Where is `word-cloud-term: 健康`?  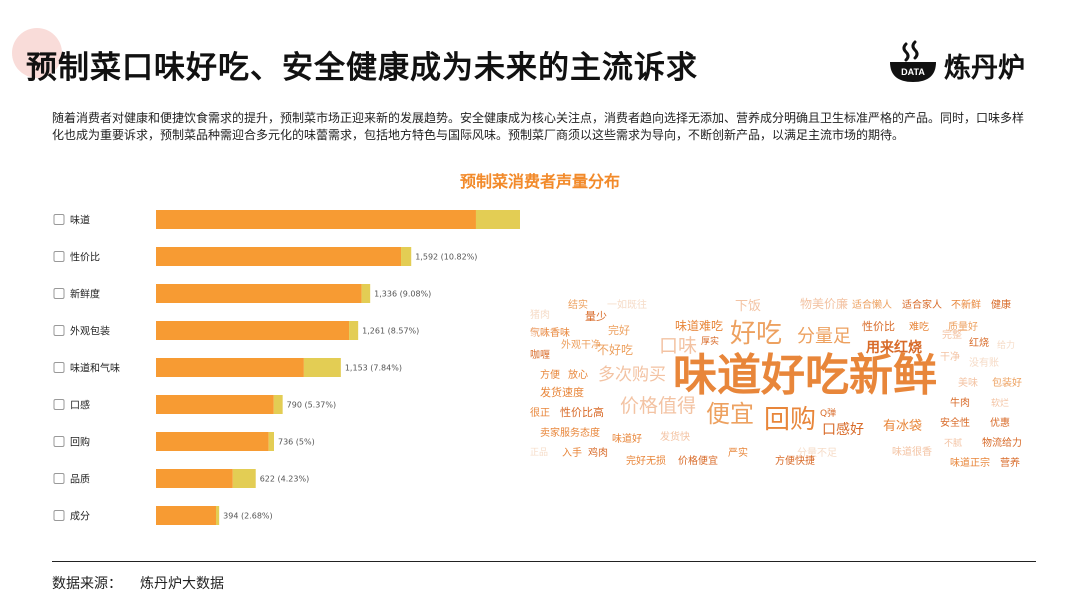
word-cloud-term: 健康 is located at coordinates (1001, 304).